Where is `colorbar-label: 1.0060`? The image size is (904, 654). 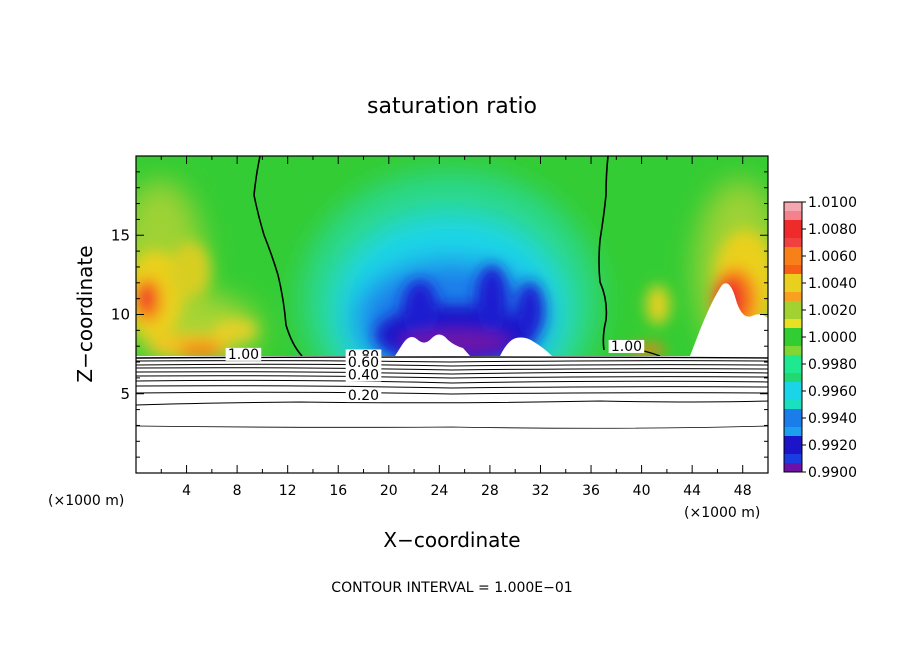 colorbar-label: 1.0060 is located at coordinates (832, 257).